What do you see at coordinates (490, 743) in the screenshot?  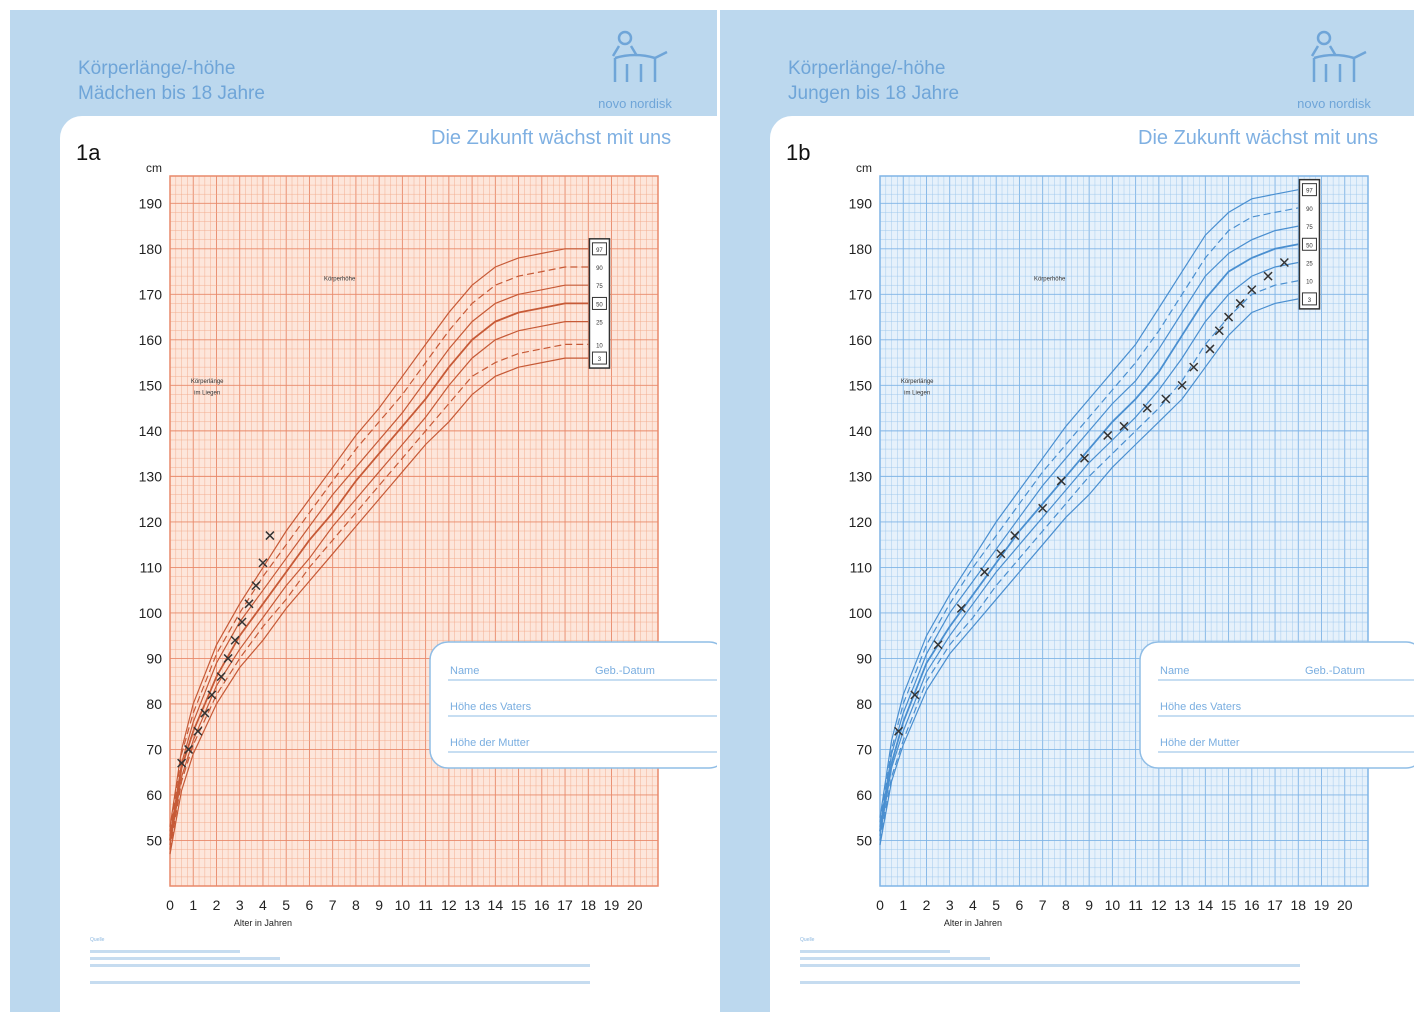 I see `form-mother-label: Höhe der Mutter` at bounding box center [490, 743].